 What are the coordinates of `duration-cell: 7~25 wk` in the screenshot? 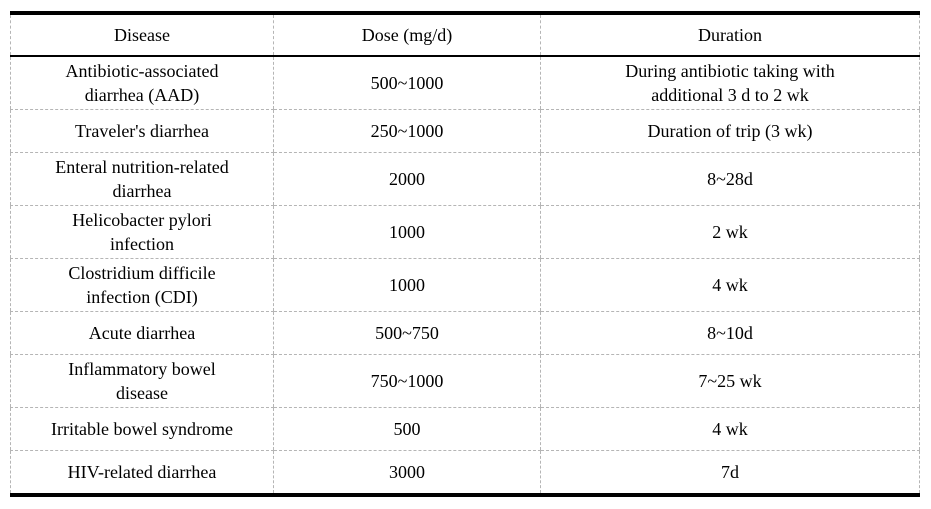 It's located at (730, 381).